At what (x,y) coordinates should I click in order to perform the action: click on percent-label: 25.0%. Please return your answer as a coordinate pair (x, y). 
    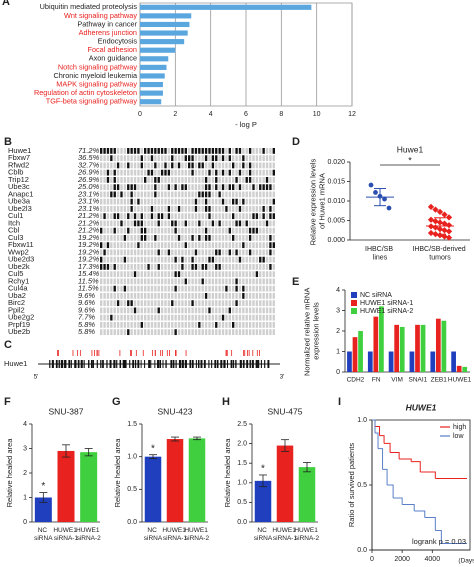
    Looking at the image, I should click on (88, 186).